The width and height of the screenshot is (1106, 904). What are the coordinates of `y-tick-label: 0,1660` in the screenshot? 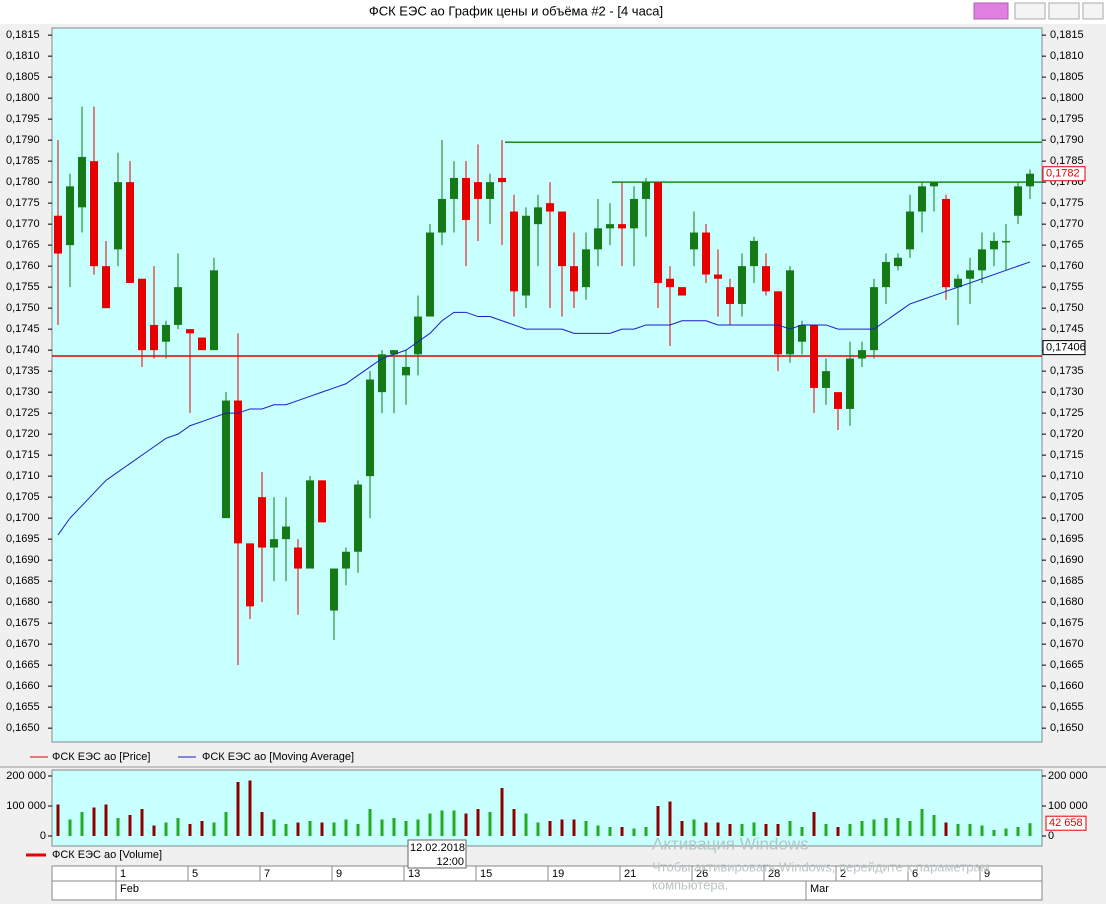 It's located at (1067, 686).